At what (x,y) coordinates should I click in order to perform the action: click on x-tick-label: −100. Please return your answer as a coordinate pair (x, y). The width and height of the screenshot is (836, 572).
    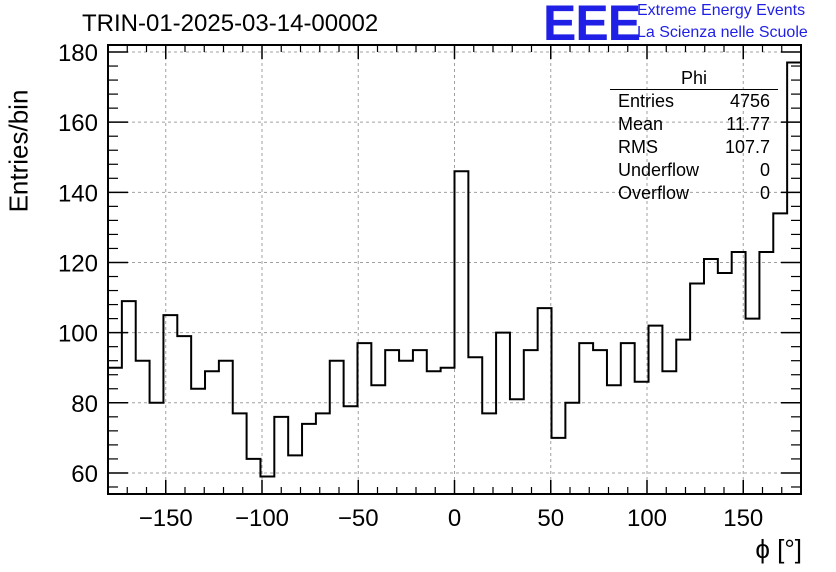
    Looking at the image, I should click on (262, 518).